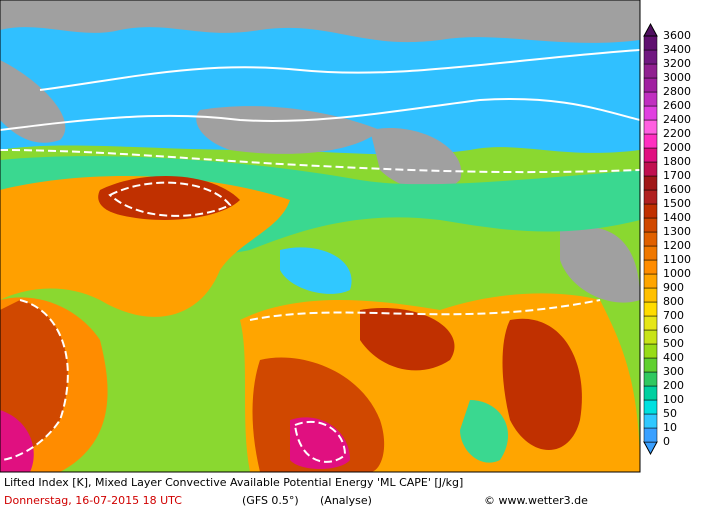 The height and width of the screenshot is (517, 704). What do you see at coordinates (666, 441) in the screenshot?
I see `colorbar-label: 0` at bounding box center [666, 441].